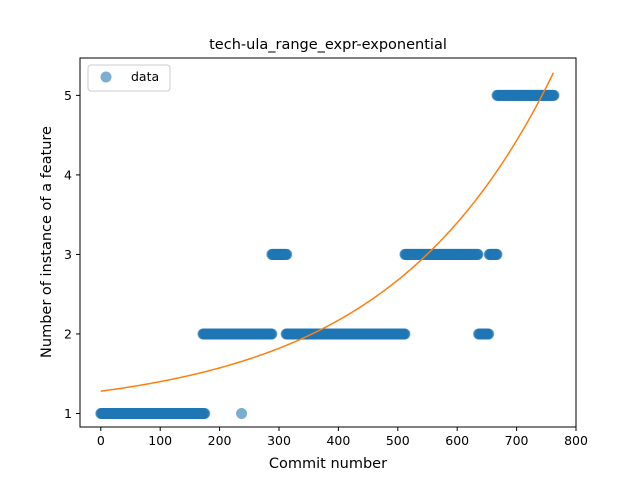 Image resolution: width=640 pixels, height=480 pixels. What do you see at coordinates (457, 440) in the screenshot?
I see `x-tick-label: 600` at bounding box center [457, 440].